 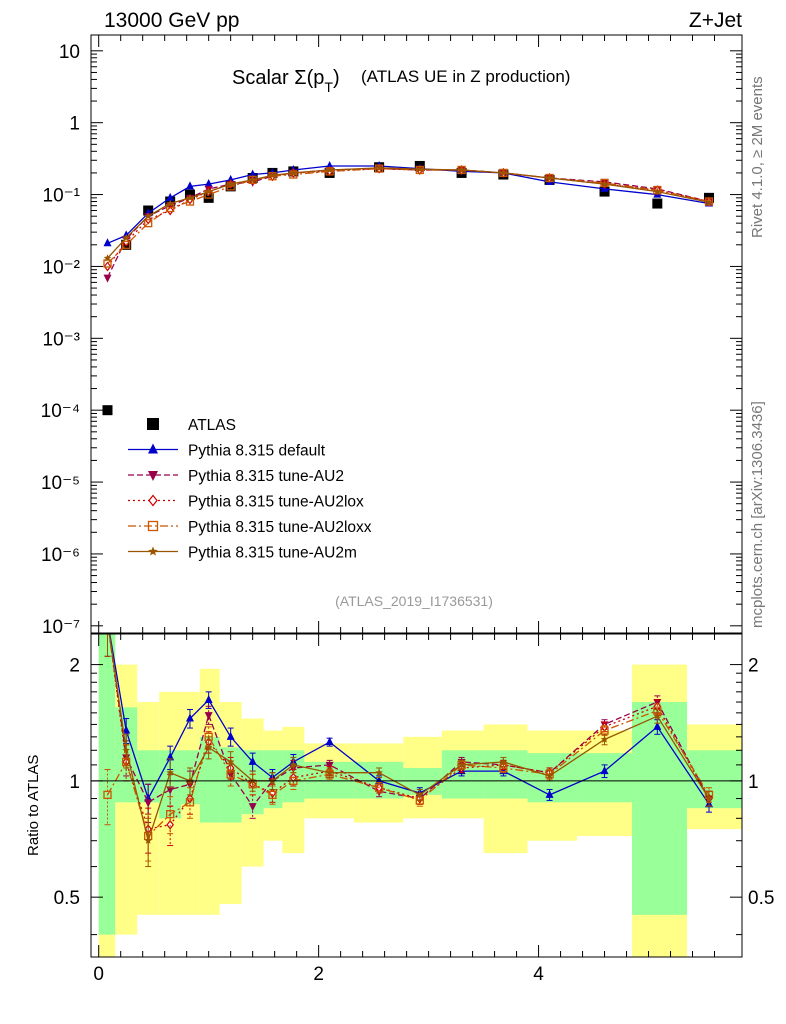 I want to click on series-2-ratio-point-3-shape, so click(x=170, y=790).